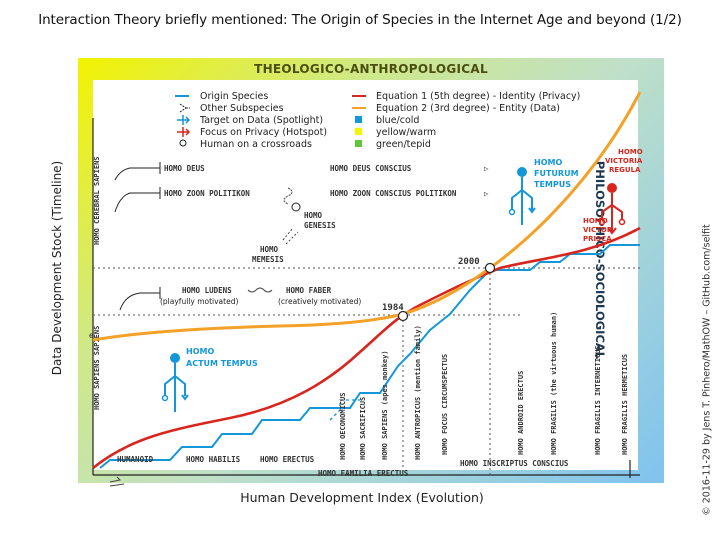 The width and height of the screenshot is (720, 540). I want to click on futurum-label-2: FUTURUM, so click(556, 173).